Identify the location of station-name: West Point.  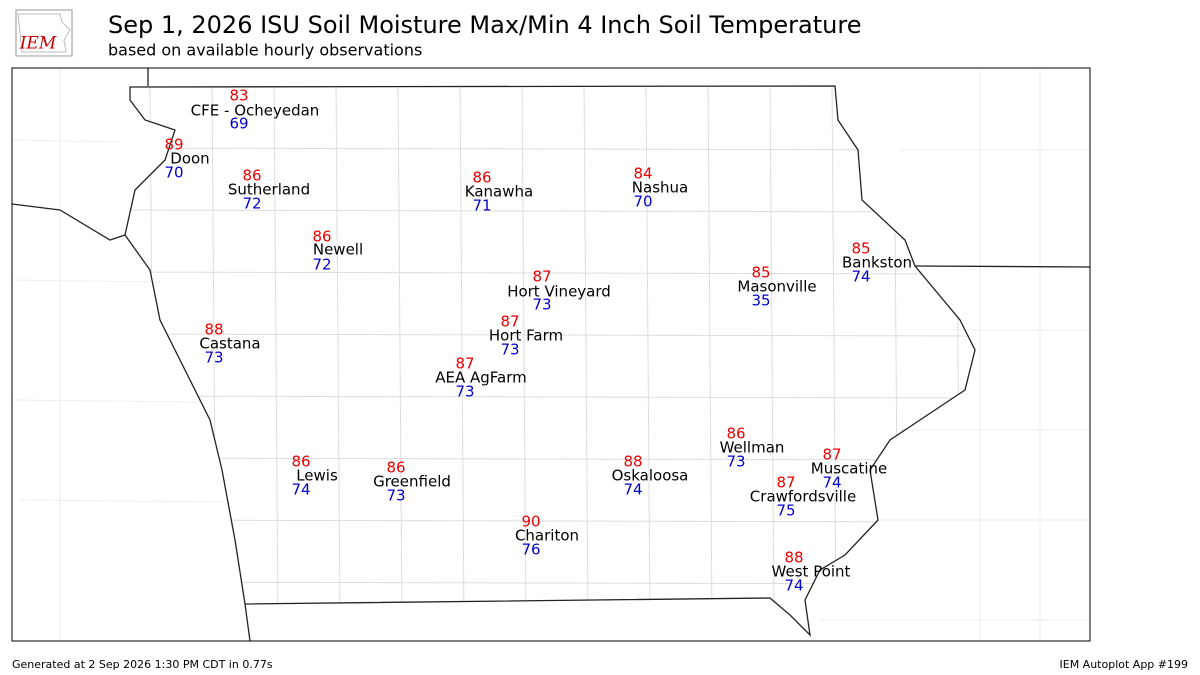
(811, 572).